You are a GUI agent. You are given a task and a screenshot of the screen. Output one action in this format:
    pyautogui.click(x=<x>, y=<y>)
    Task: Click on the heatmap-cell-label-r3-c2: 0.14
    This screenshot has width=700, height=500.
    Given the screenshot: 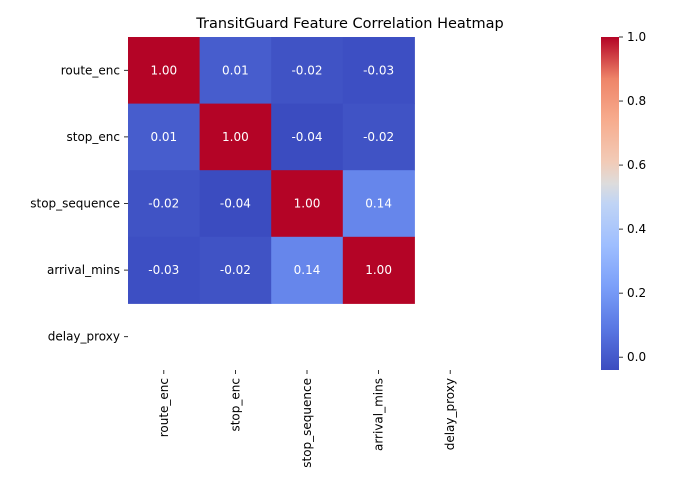 What is the action you would take?
    pyautogui.click(x=307, y=270)
    